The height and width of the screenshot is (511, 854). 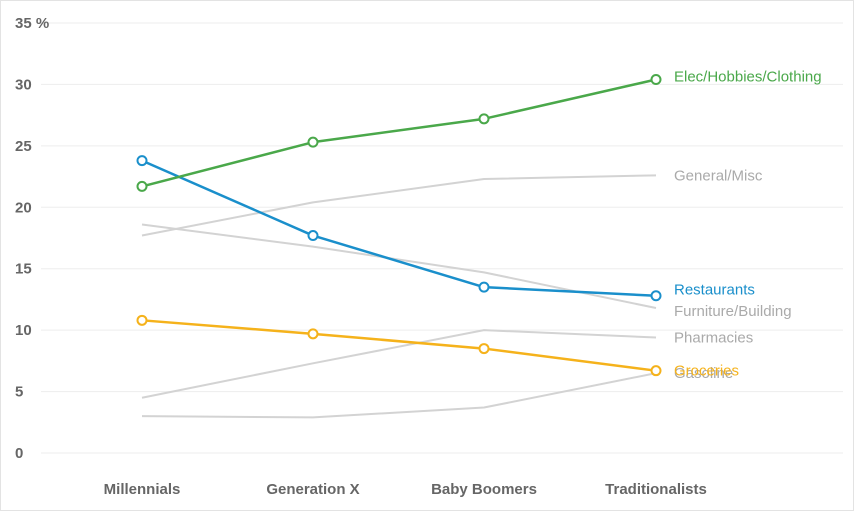 What do you see at coordinates (399, 266) in the screenshot?
I see `series-line-furniture-building` at bounding box center [399, 266].